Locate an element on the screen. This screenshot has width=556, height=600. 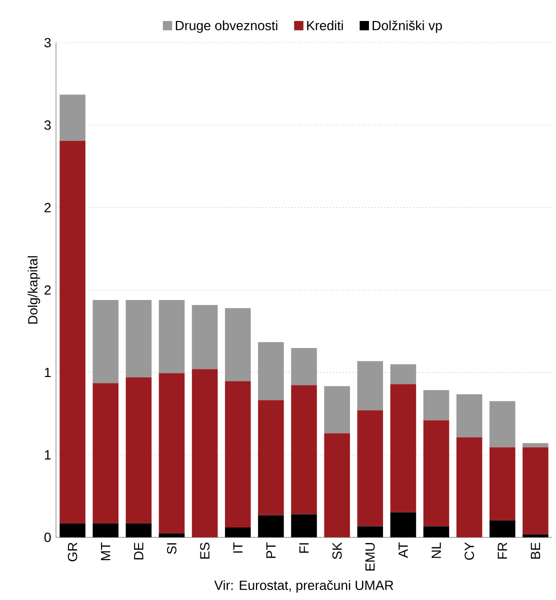
x-tick-label: FR is located at coordinates (502, 550).